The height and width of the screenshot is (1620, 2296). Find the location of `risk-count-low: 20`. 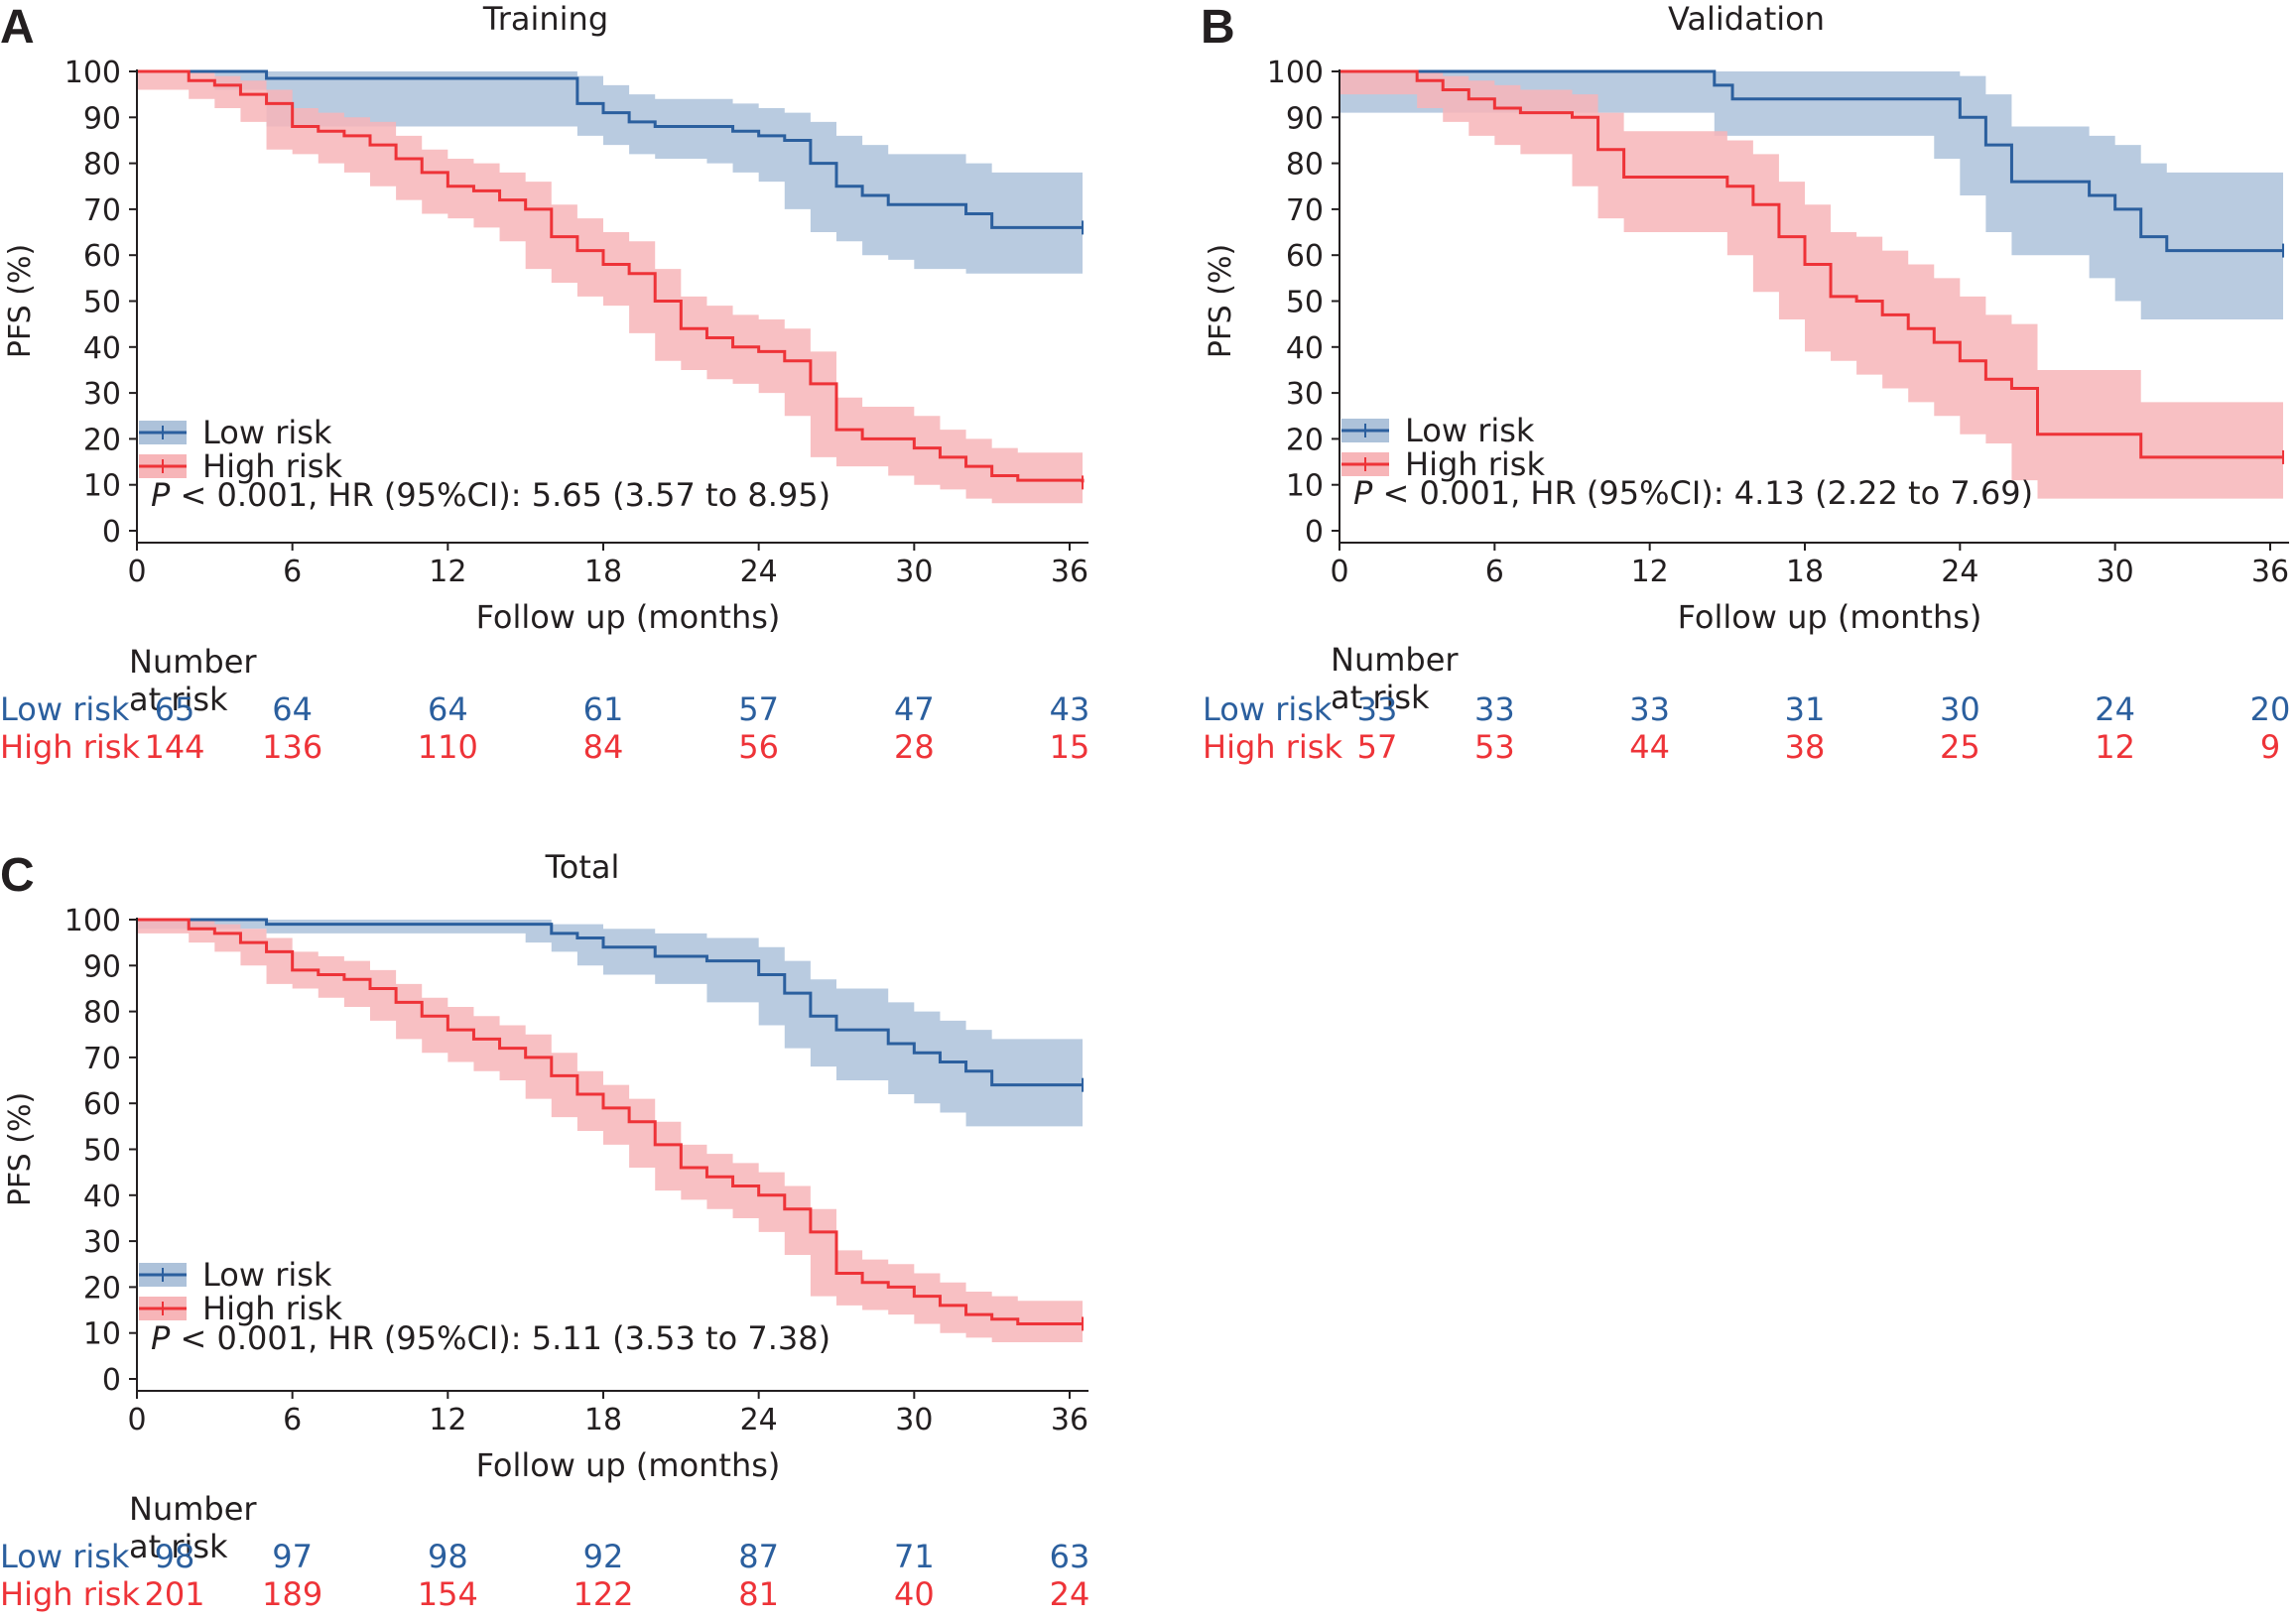

risk-count-low: 20 is located at coordinates (2270, 709).